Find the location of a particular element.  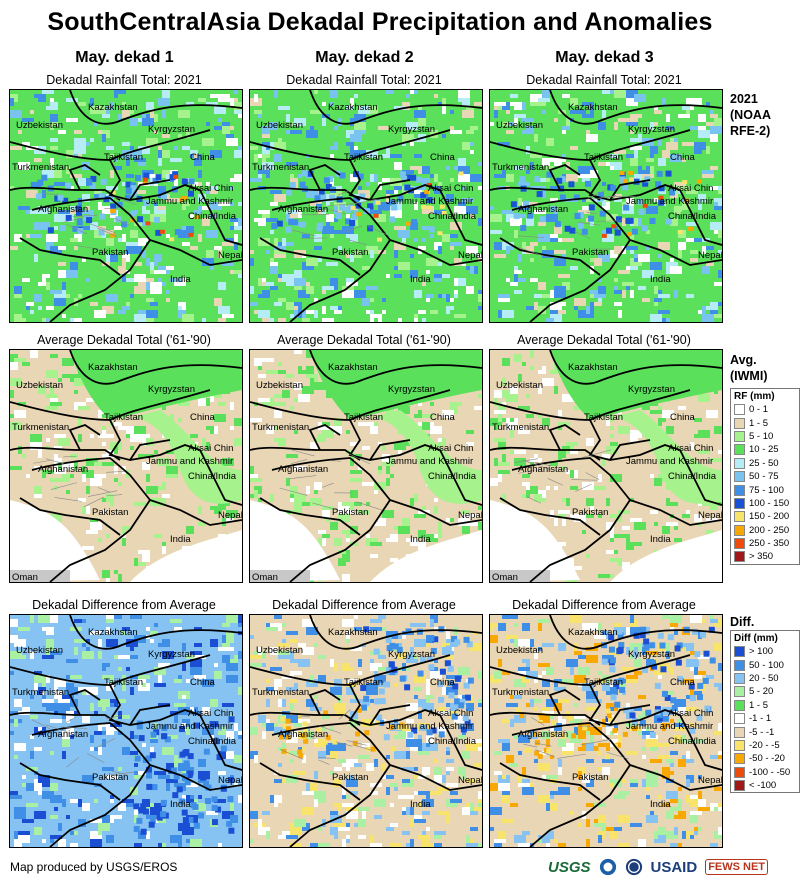

legend-item: 5 - 10 is located at coordinates (765, 436).